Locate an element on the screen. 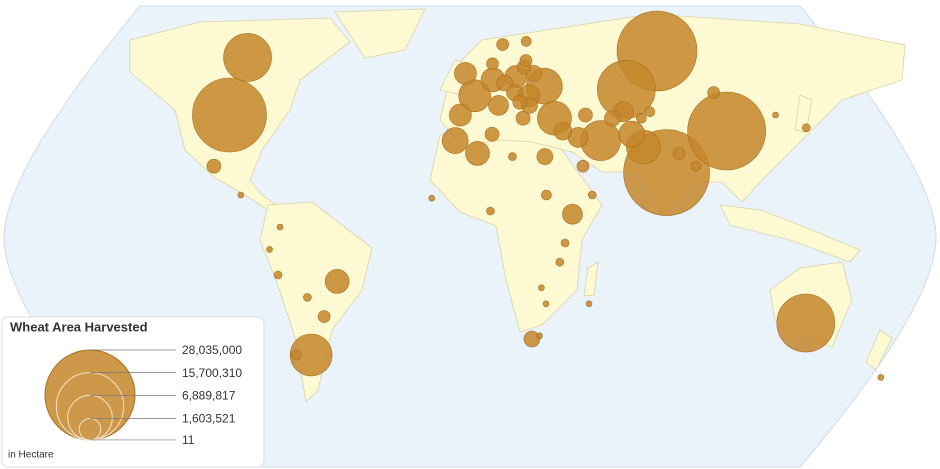 The image size is (940, 469). legend-title: Wheat Area Harvested is located at coordinates (79, 326).